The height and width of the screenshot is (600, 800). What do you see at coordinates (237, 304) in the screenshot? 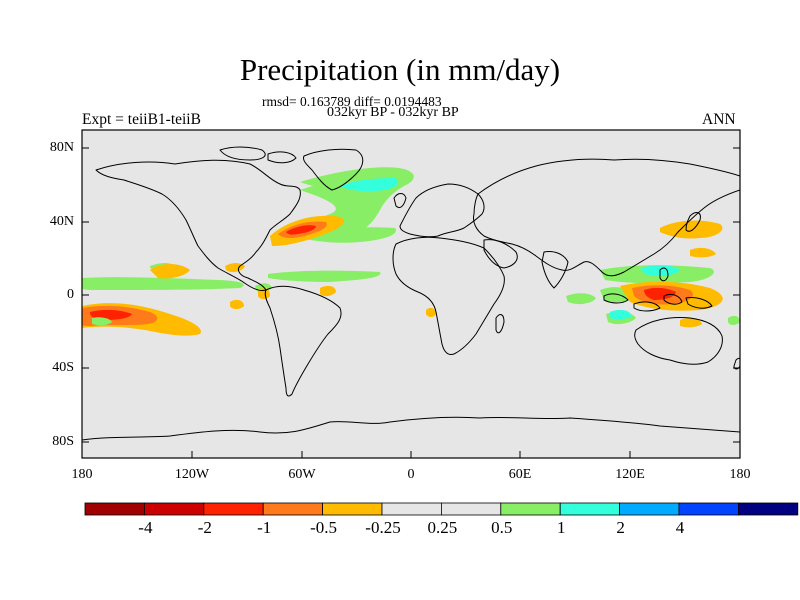
I see `tropical-atlantic-negative-region` at bounding box center [237, 304].